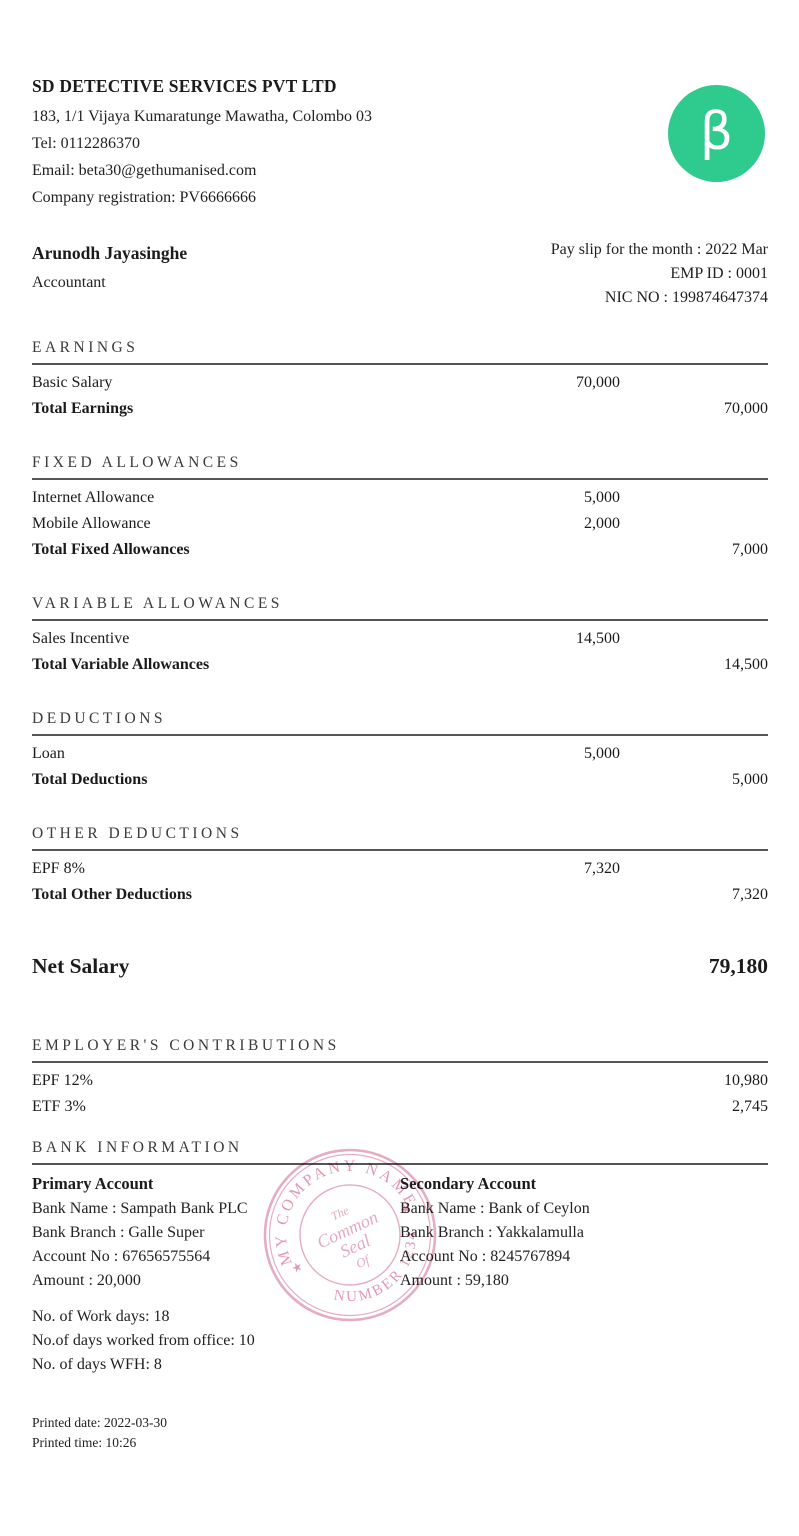 This screenshot has width=799, height=1536. I want to click on section-total-label: Total Earnings, so click(83, 408).